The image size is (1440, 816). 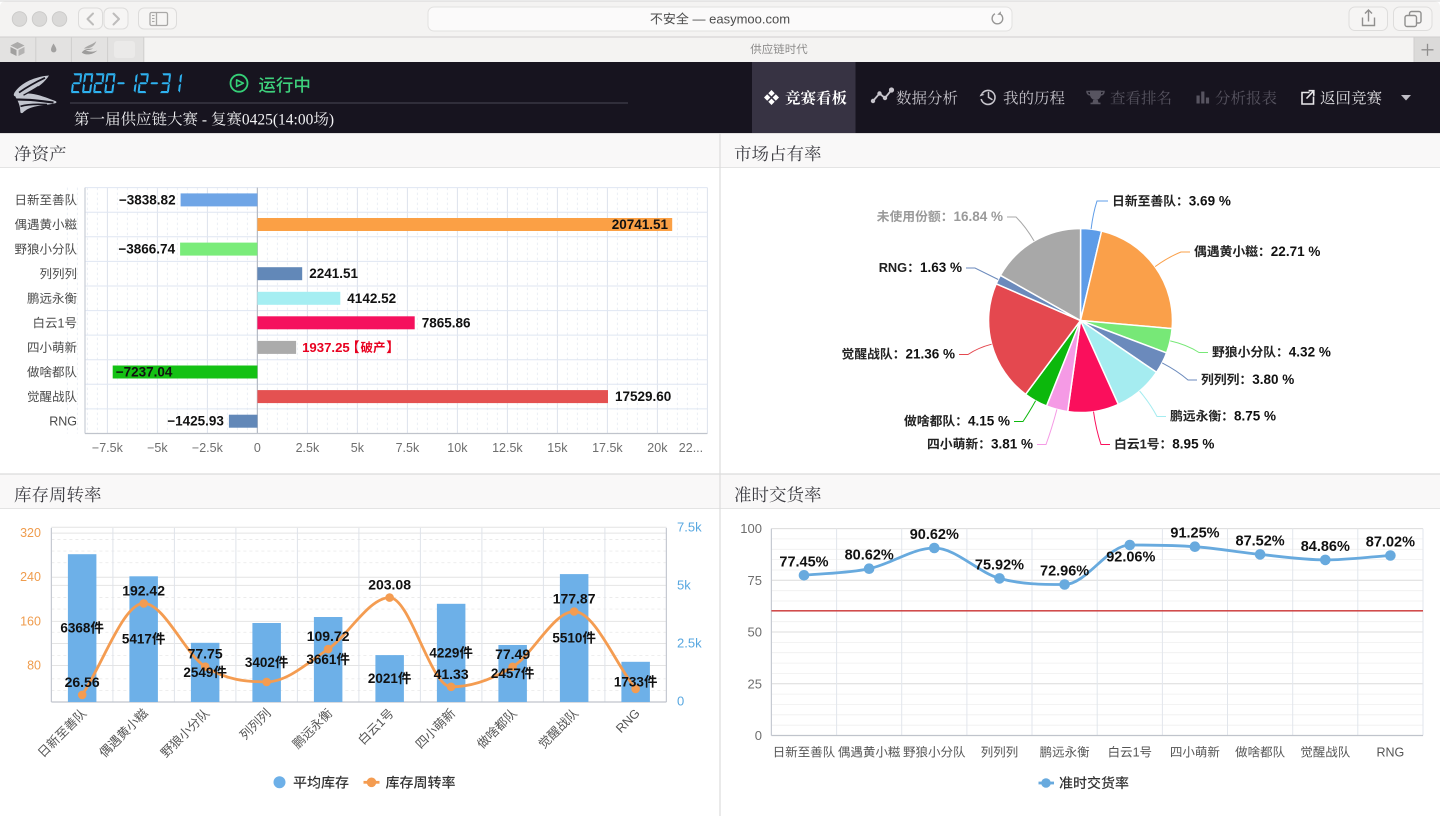 I want to click on svg-text: 320, so click(x=30, y=533).